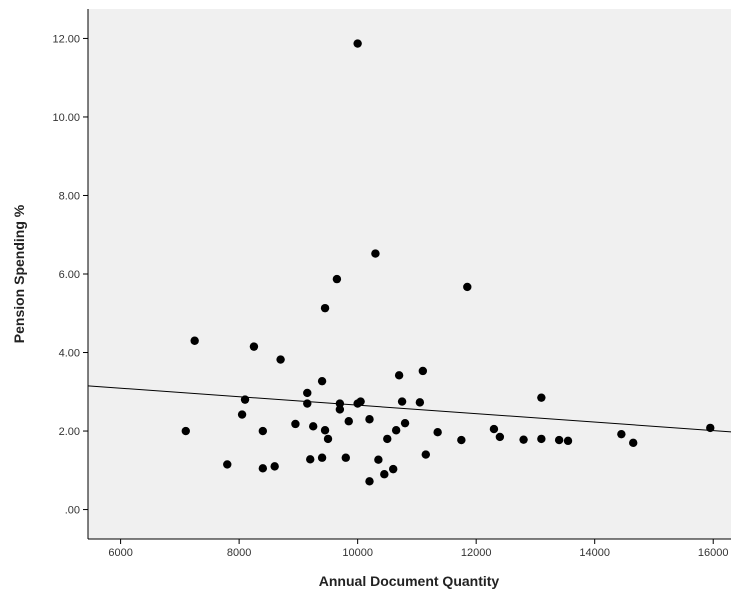 This screenshot has width=731, height=591. I want to click on y-tick-label: .00, so click(72, 511).